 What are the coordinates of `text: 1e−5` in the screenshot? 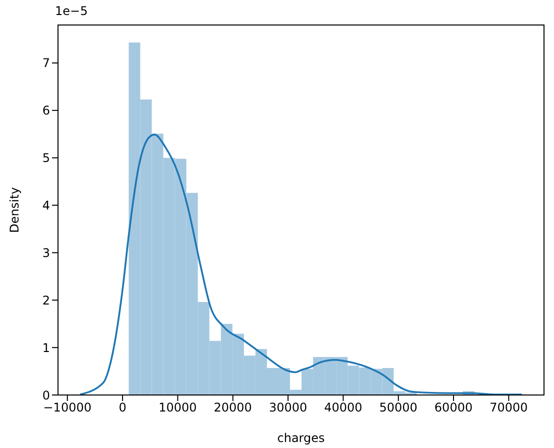 It's located at (71, 11).